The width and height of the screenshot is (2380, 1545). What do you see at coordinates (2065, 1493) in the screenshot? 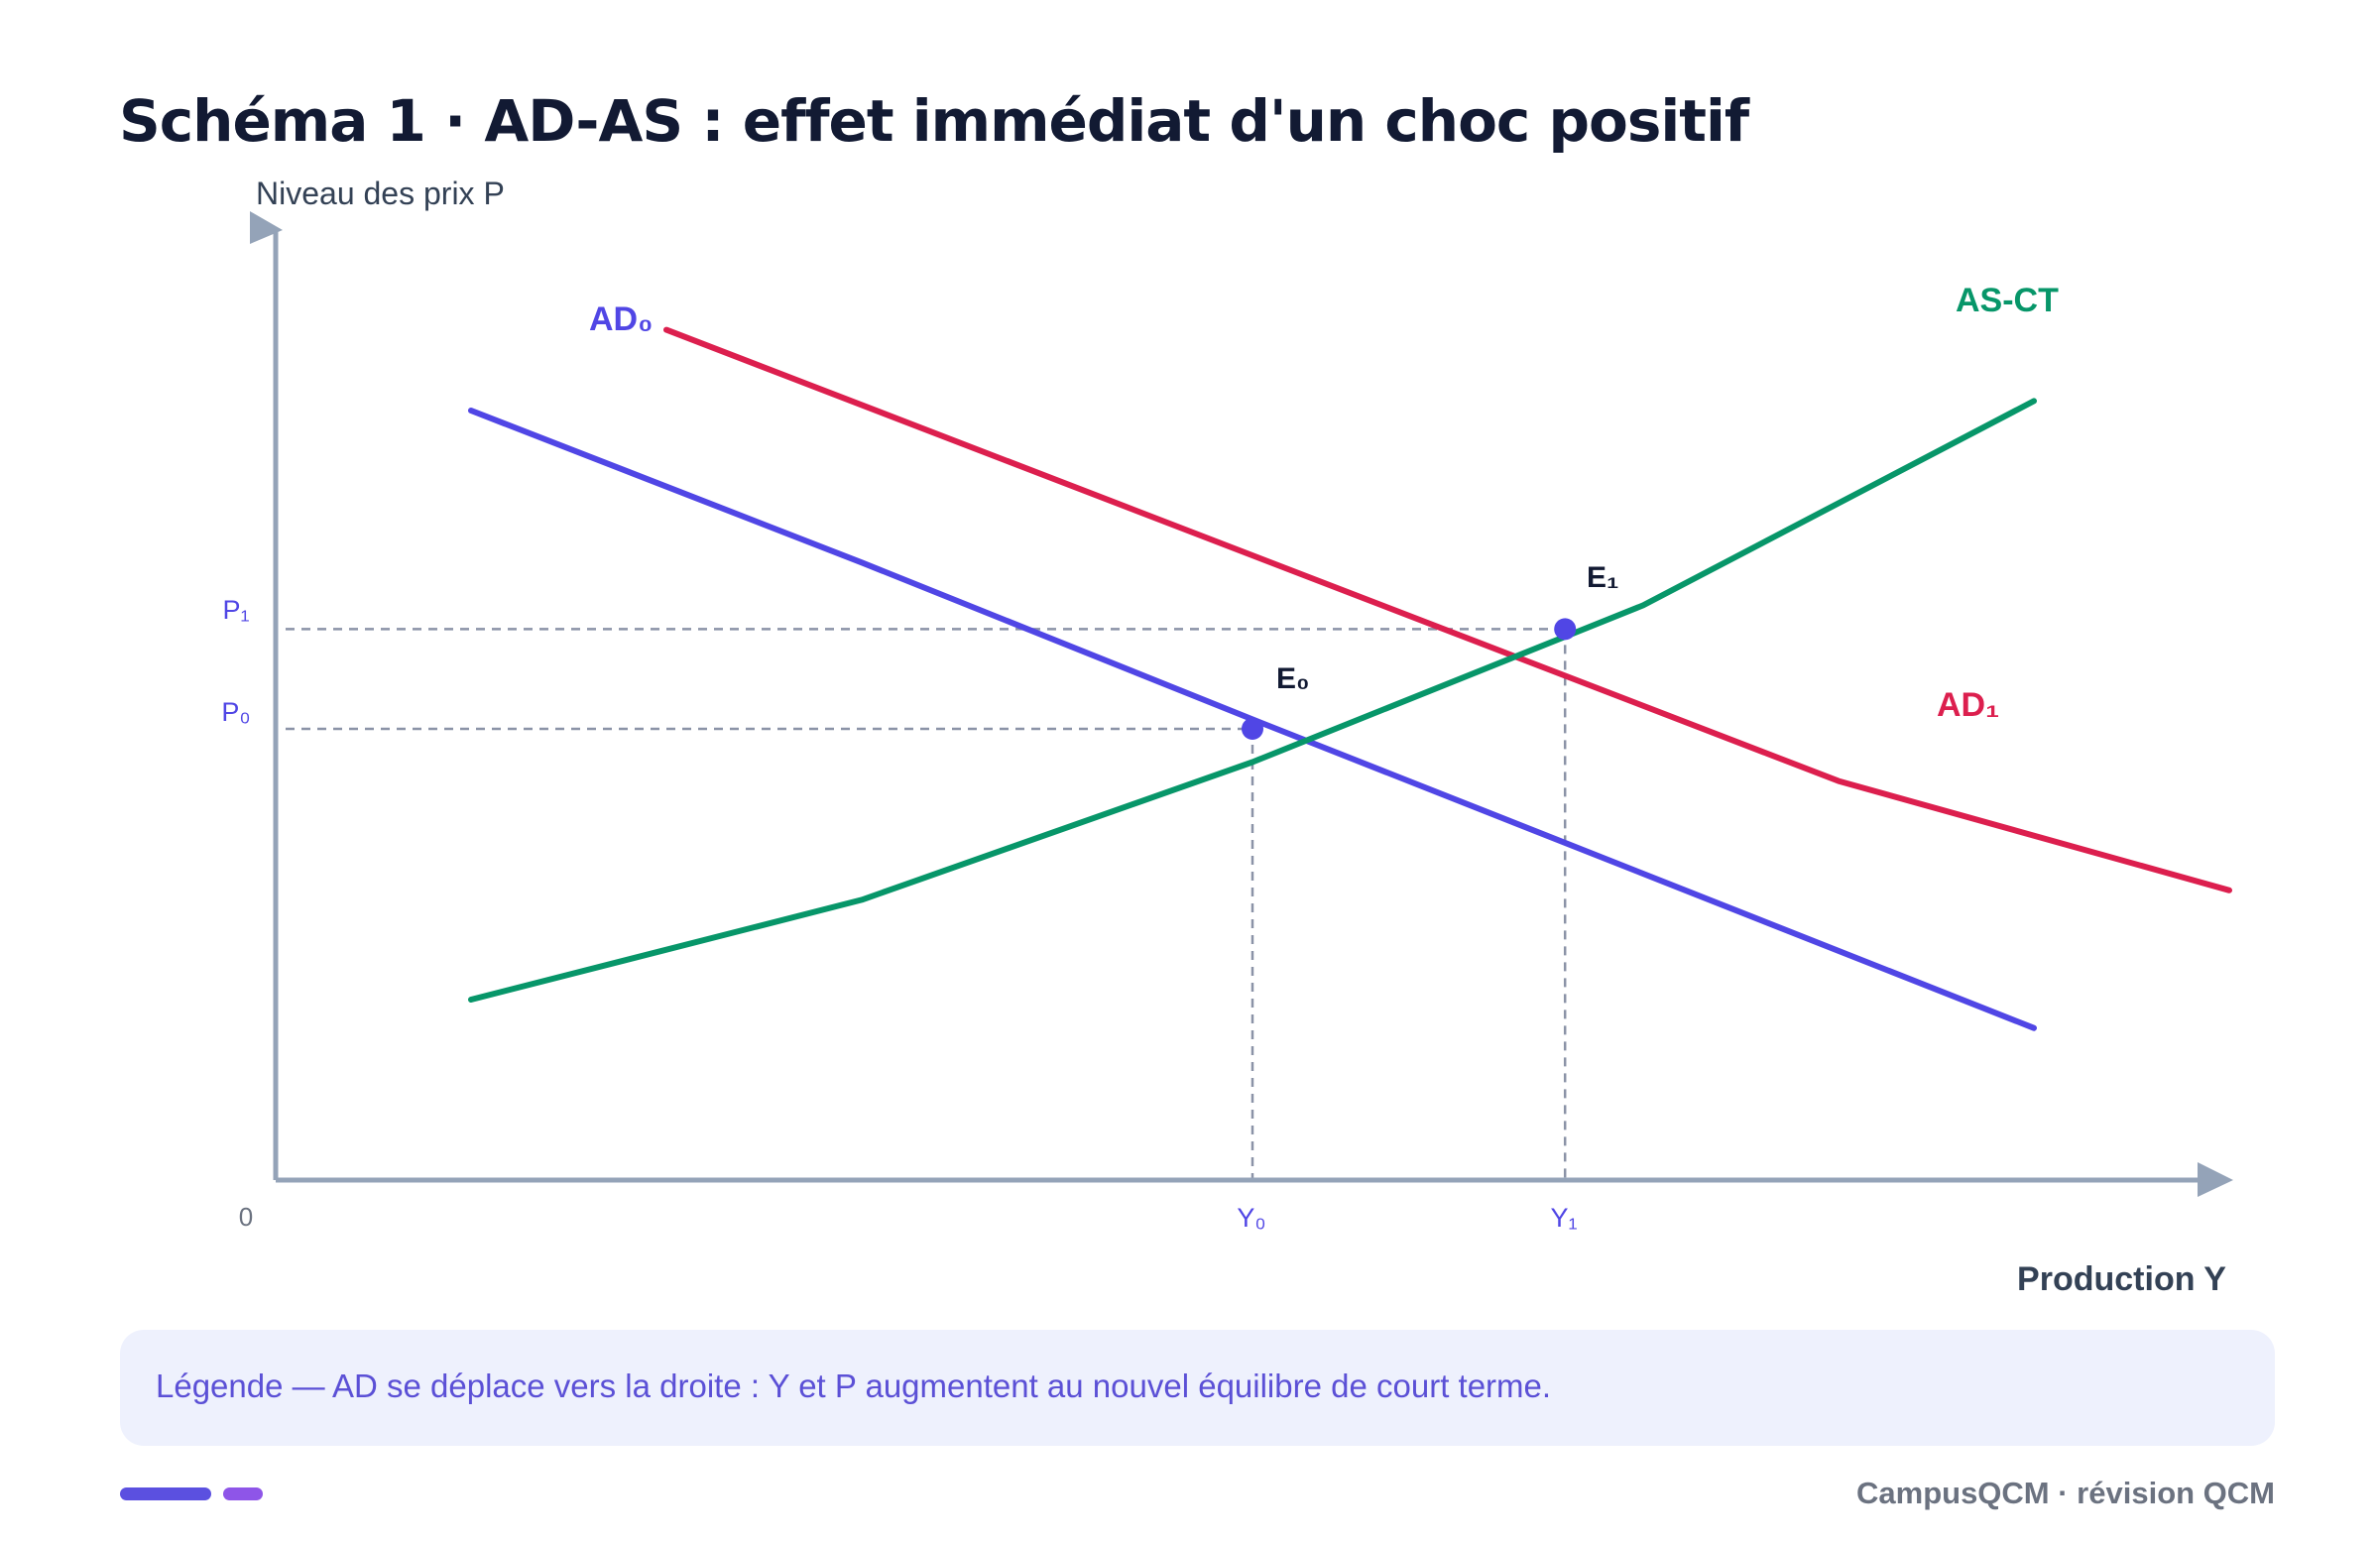
I see `footer-brand: CampusQCM · révision QCM` at bounding box center [2065, 1493].